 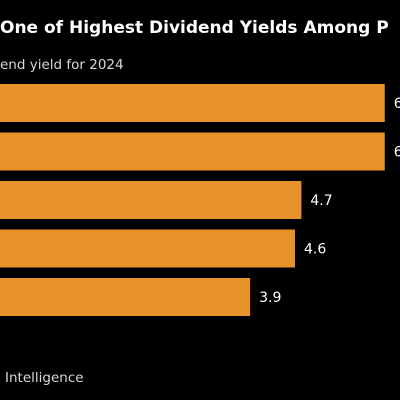 I want to click on bar-value-label-1: 6, so click(x=397, y=153).